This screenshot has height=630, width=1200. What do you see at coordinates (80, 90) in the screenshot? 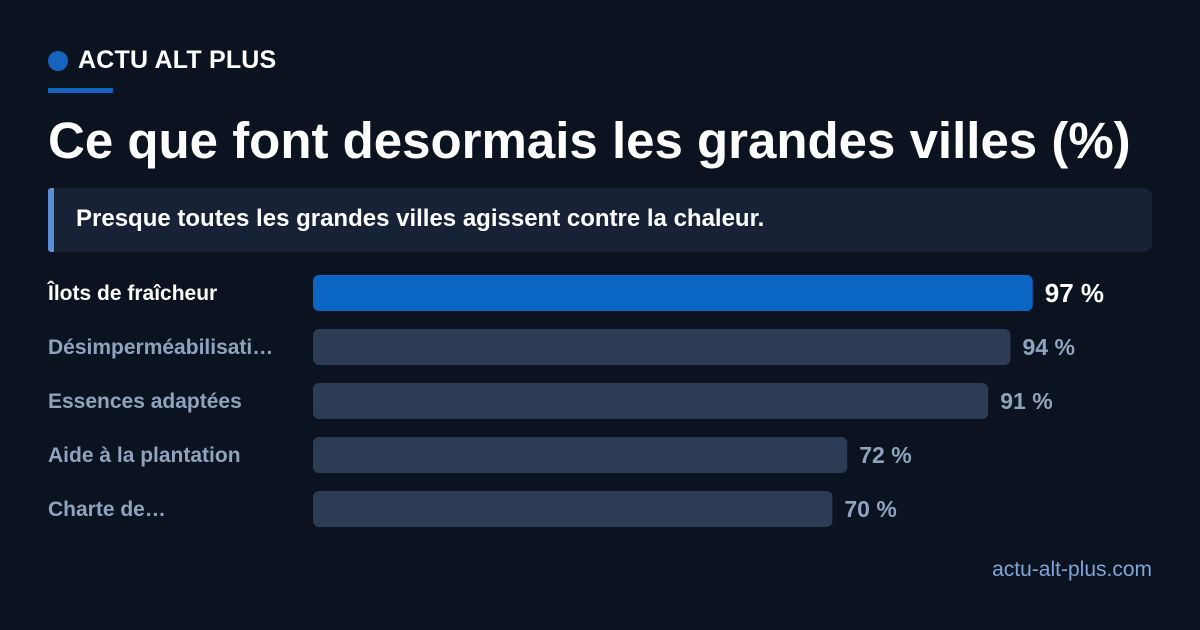
I see `brand-underline` at bounding box center [80, 90].